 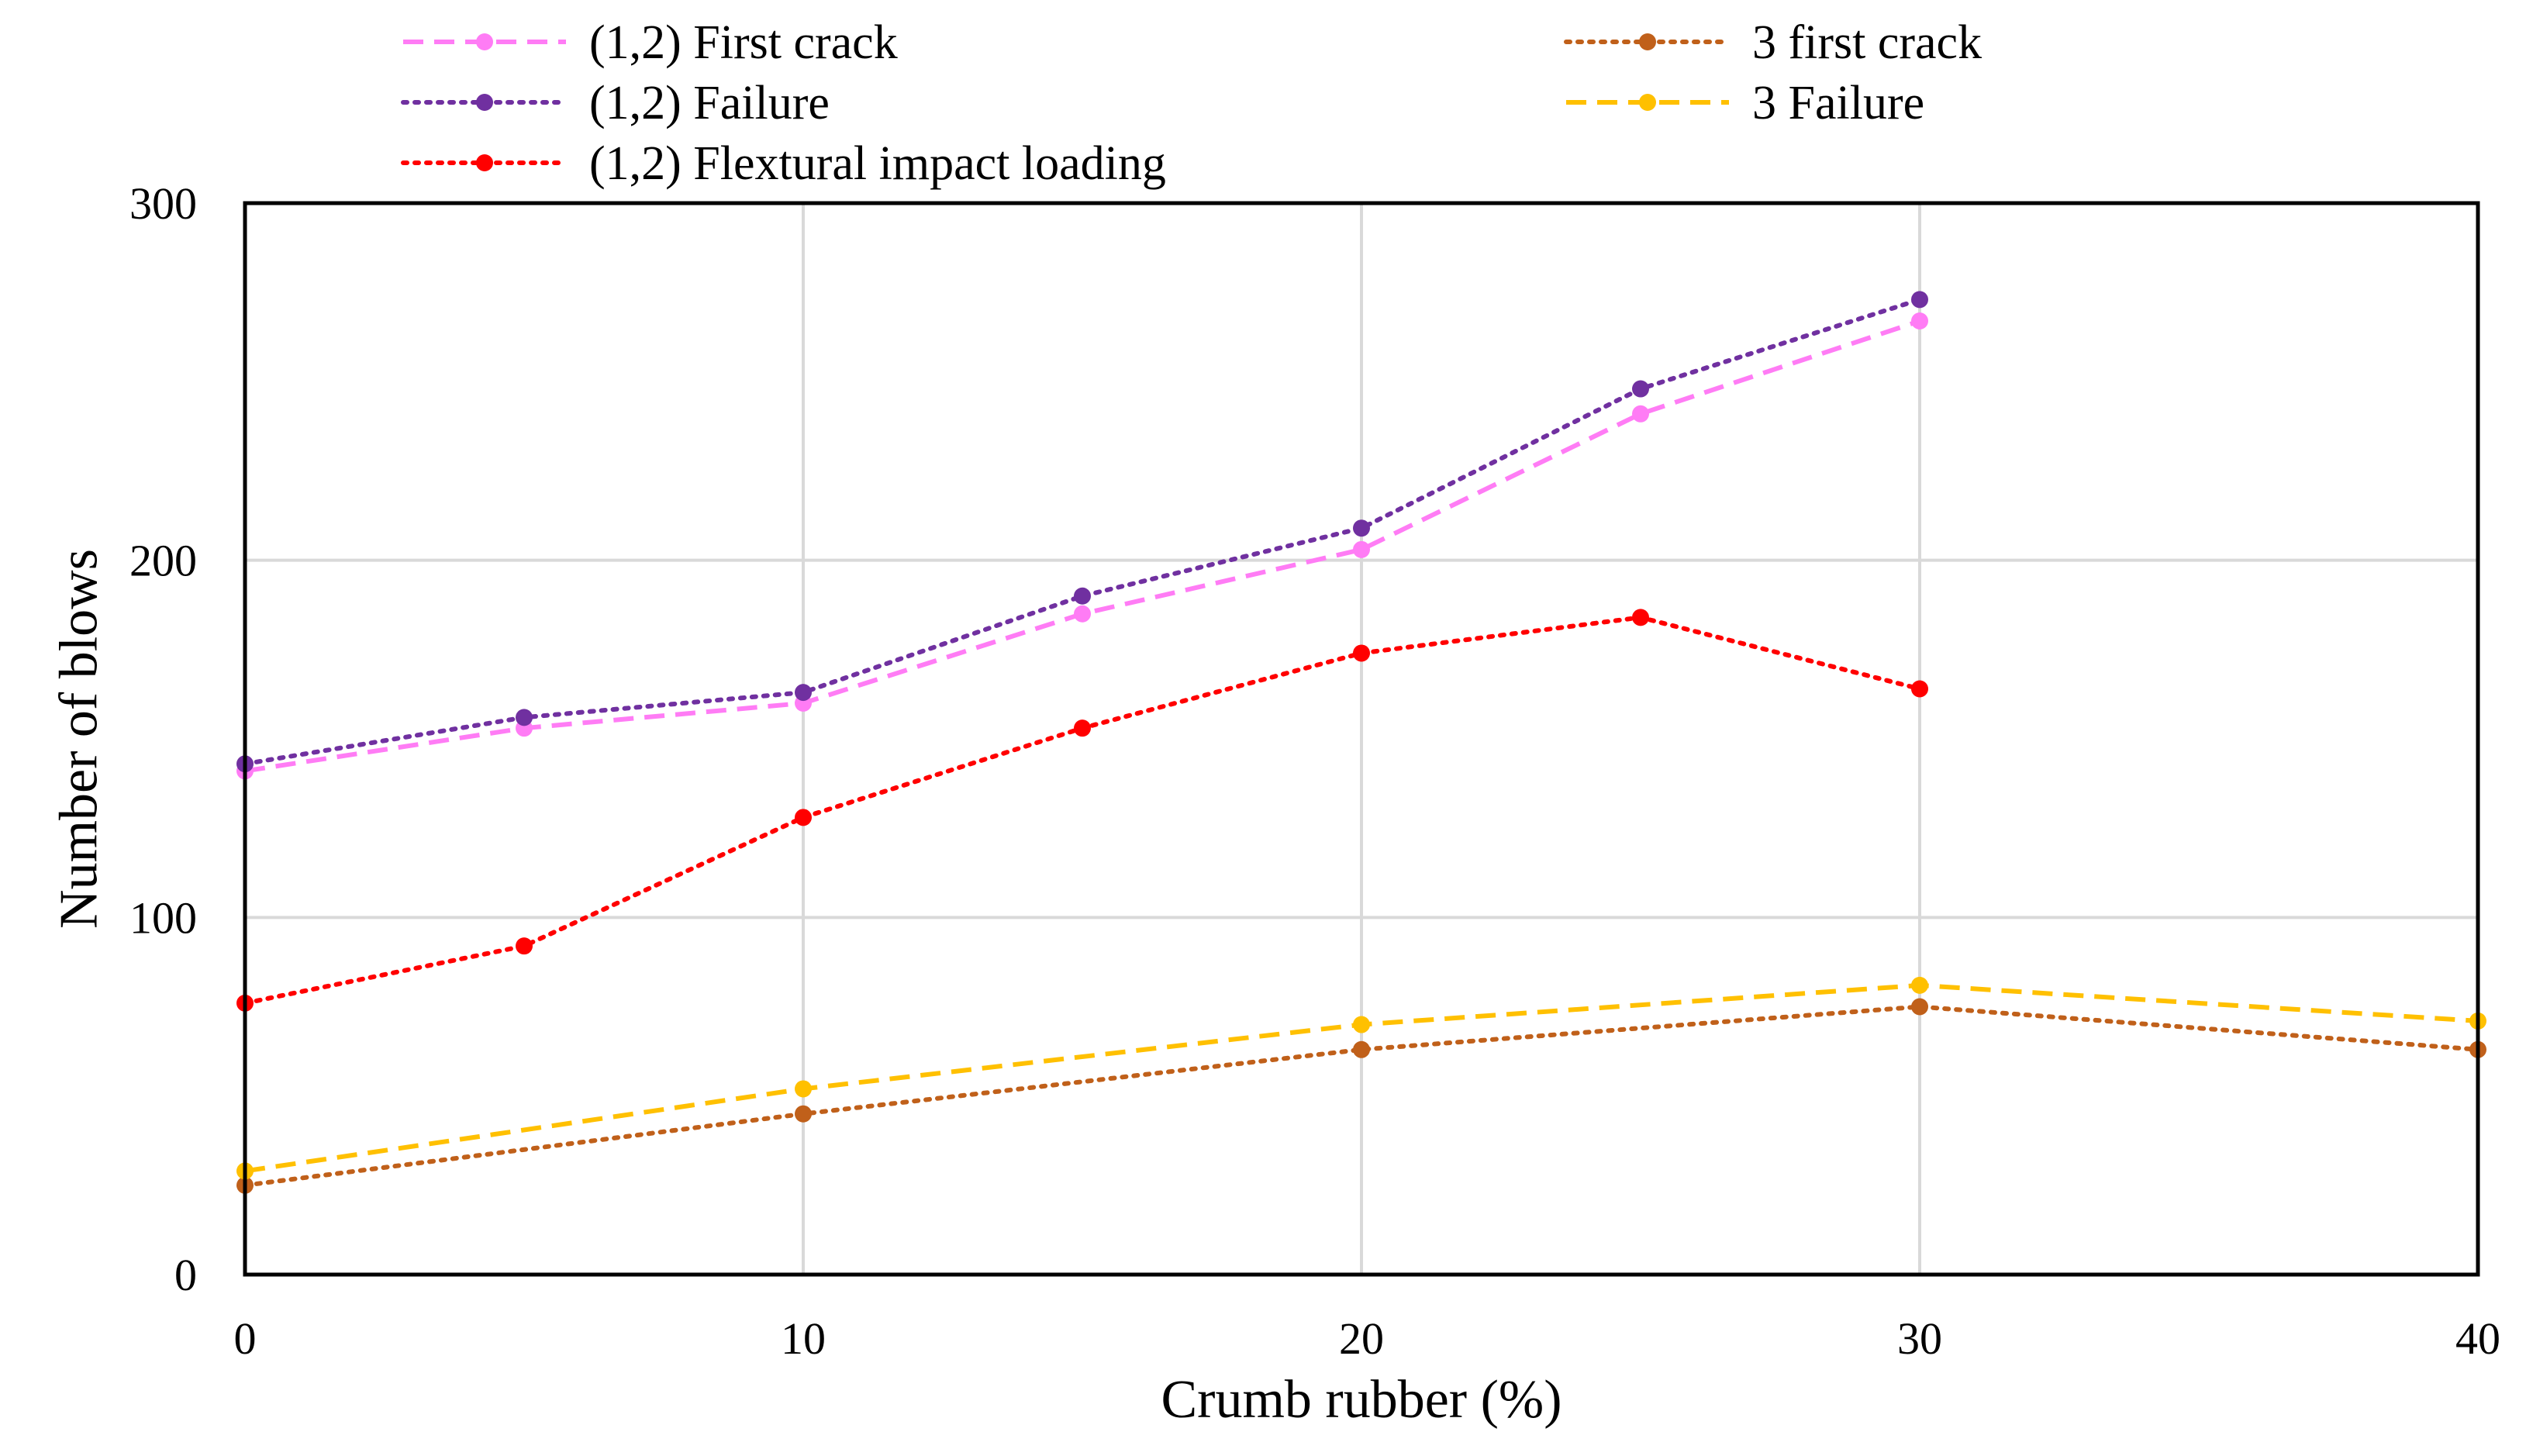 What do you see at coordinates (185, 1275) in the screenshot?
I see `y-tick-label: 0` at bounding box center [185, 1275].